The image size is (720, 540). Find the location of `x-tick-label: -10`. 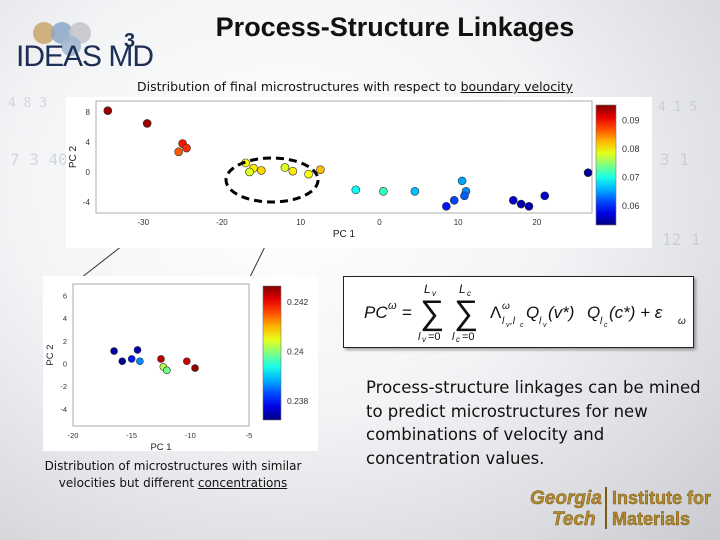

x-tick-label: -10 is located at coordinates (190, 435).